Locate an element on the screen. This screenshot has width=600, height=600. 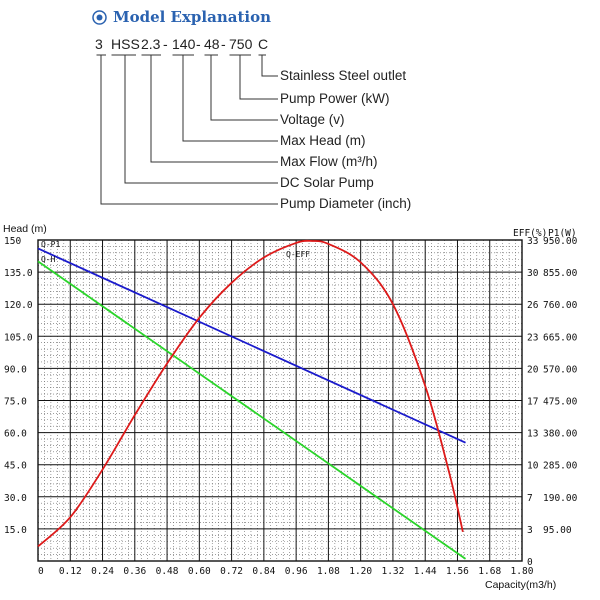
p1-tick-label: 570.00 is located at coordinates (560, 369).